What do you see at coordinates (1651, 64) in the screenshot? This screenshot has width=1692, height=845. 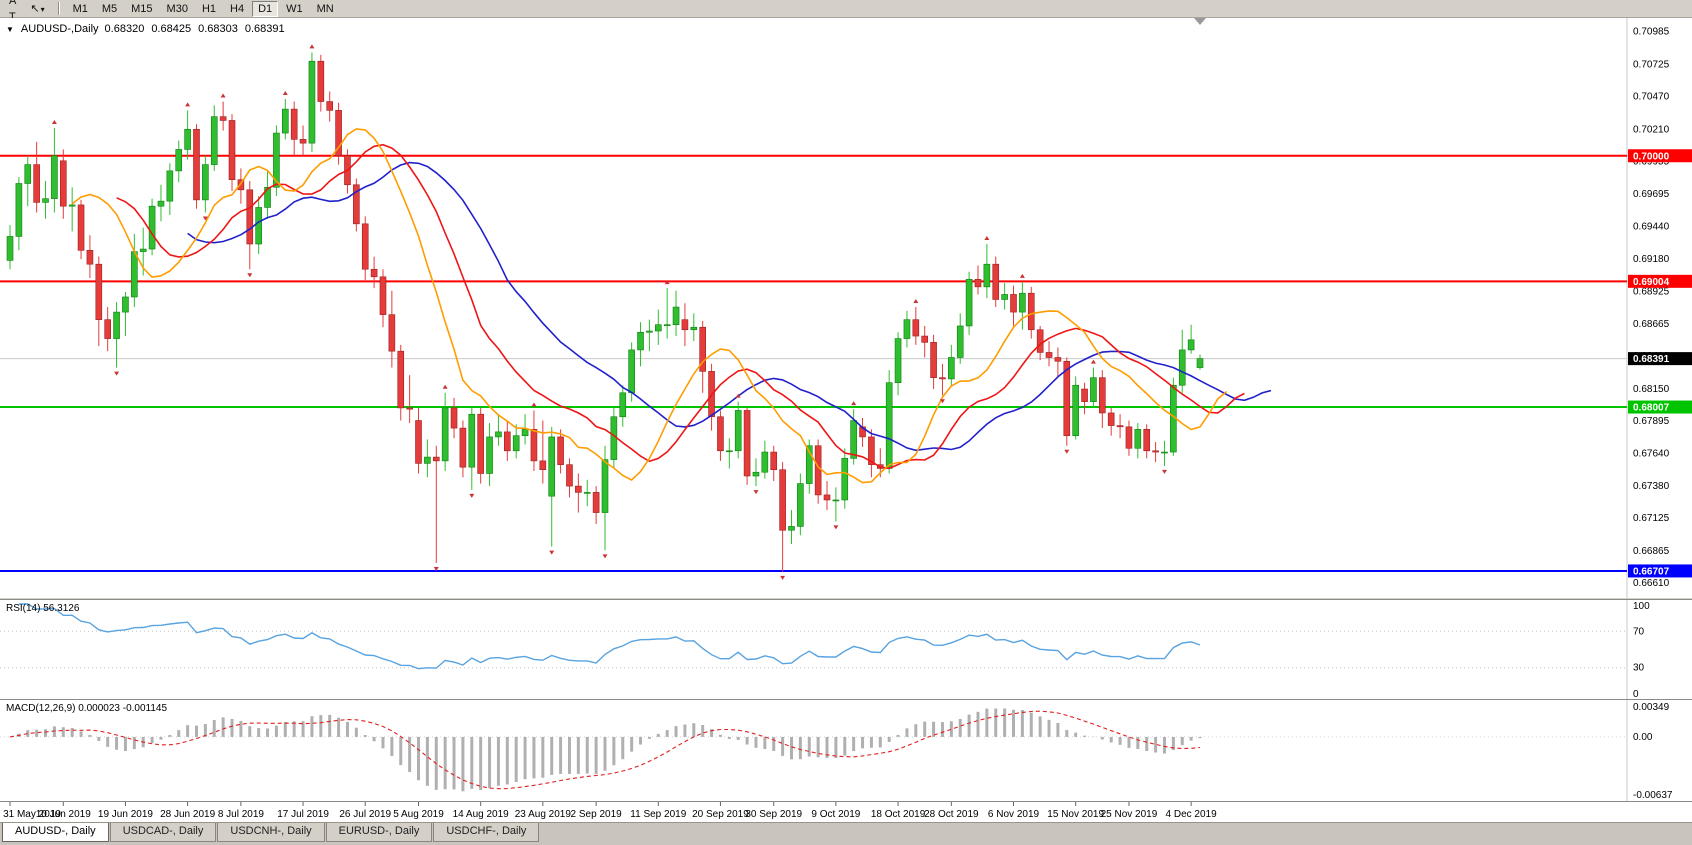 I see `price-axis-label: 0.70725` at bounding box center [1651, 64].